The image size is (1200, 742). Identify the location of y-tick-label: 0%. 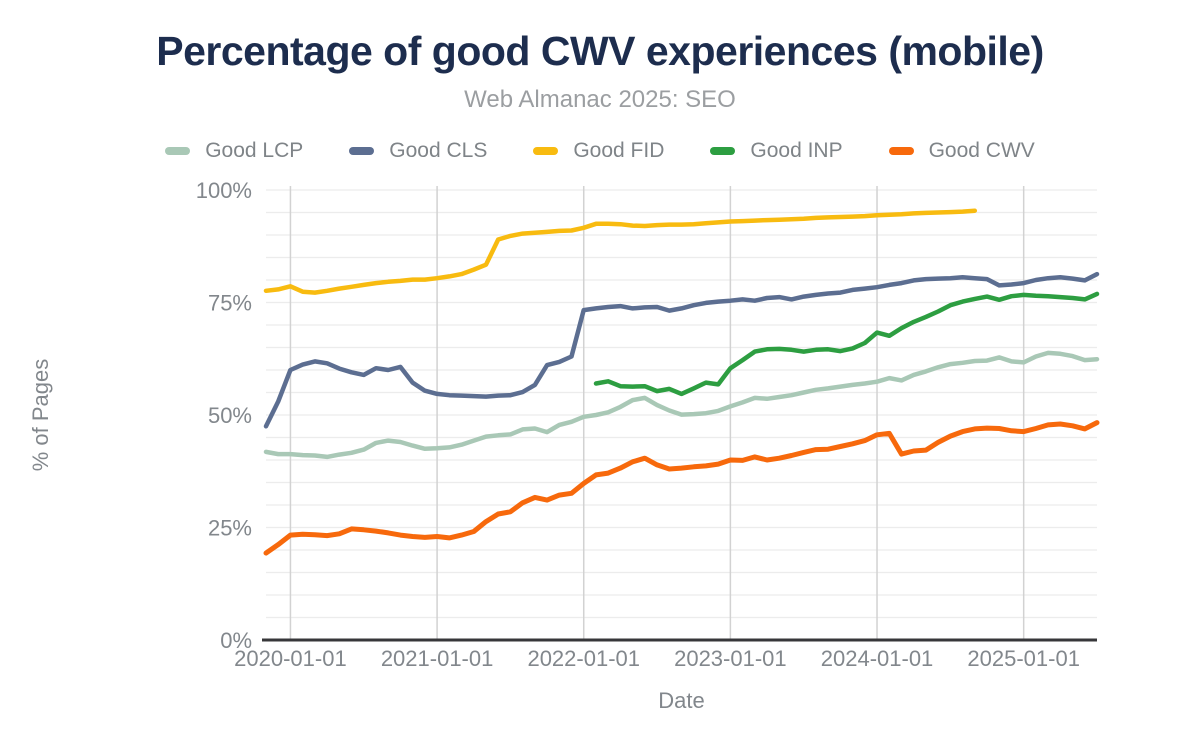
(236, 640).